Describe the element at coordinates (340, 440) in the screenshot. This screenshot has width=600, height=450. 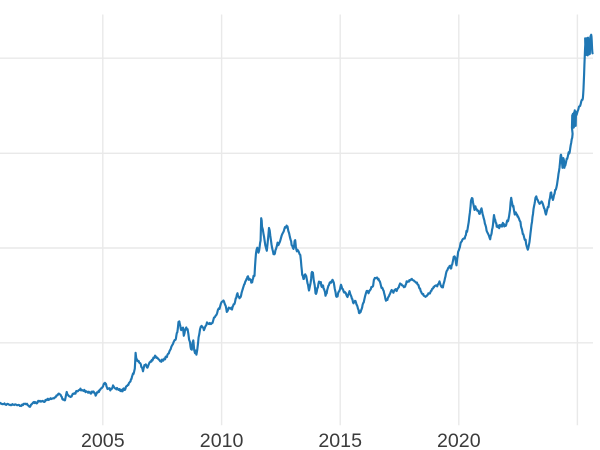
I see `svg-text: 2015` at that location.